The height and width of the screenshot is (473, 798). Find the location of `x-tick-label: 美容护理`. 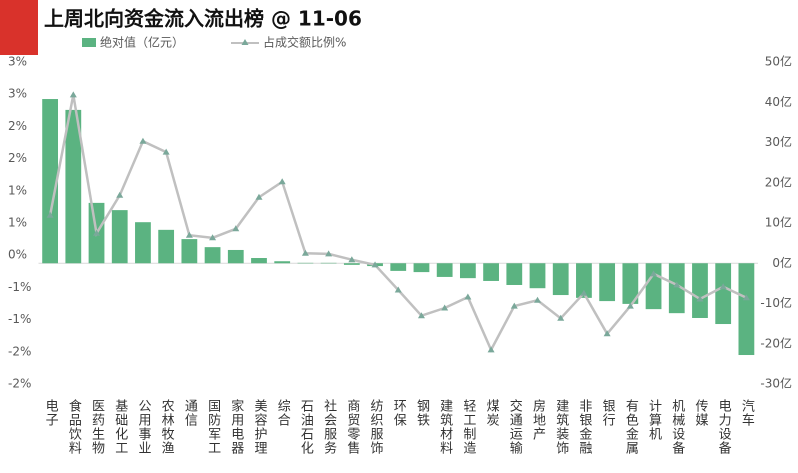

x-tick-label: 美容护理 is located at coordinates (259, 427).